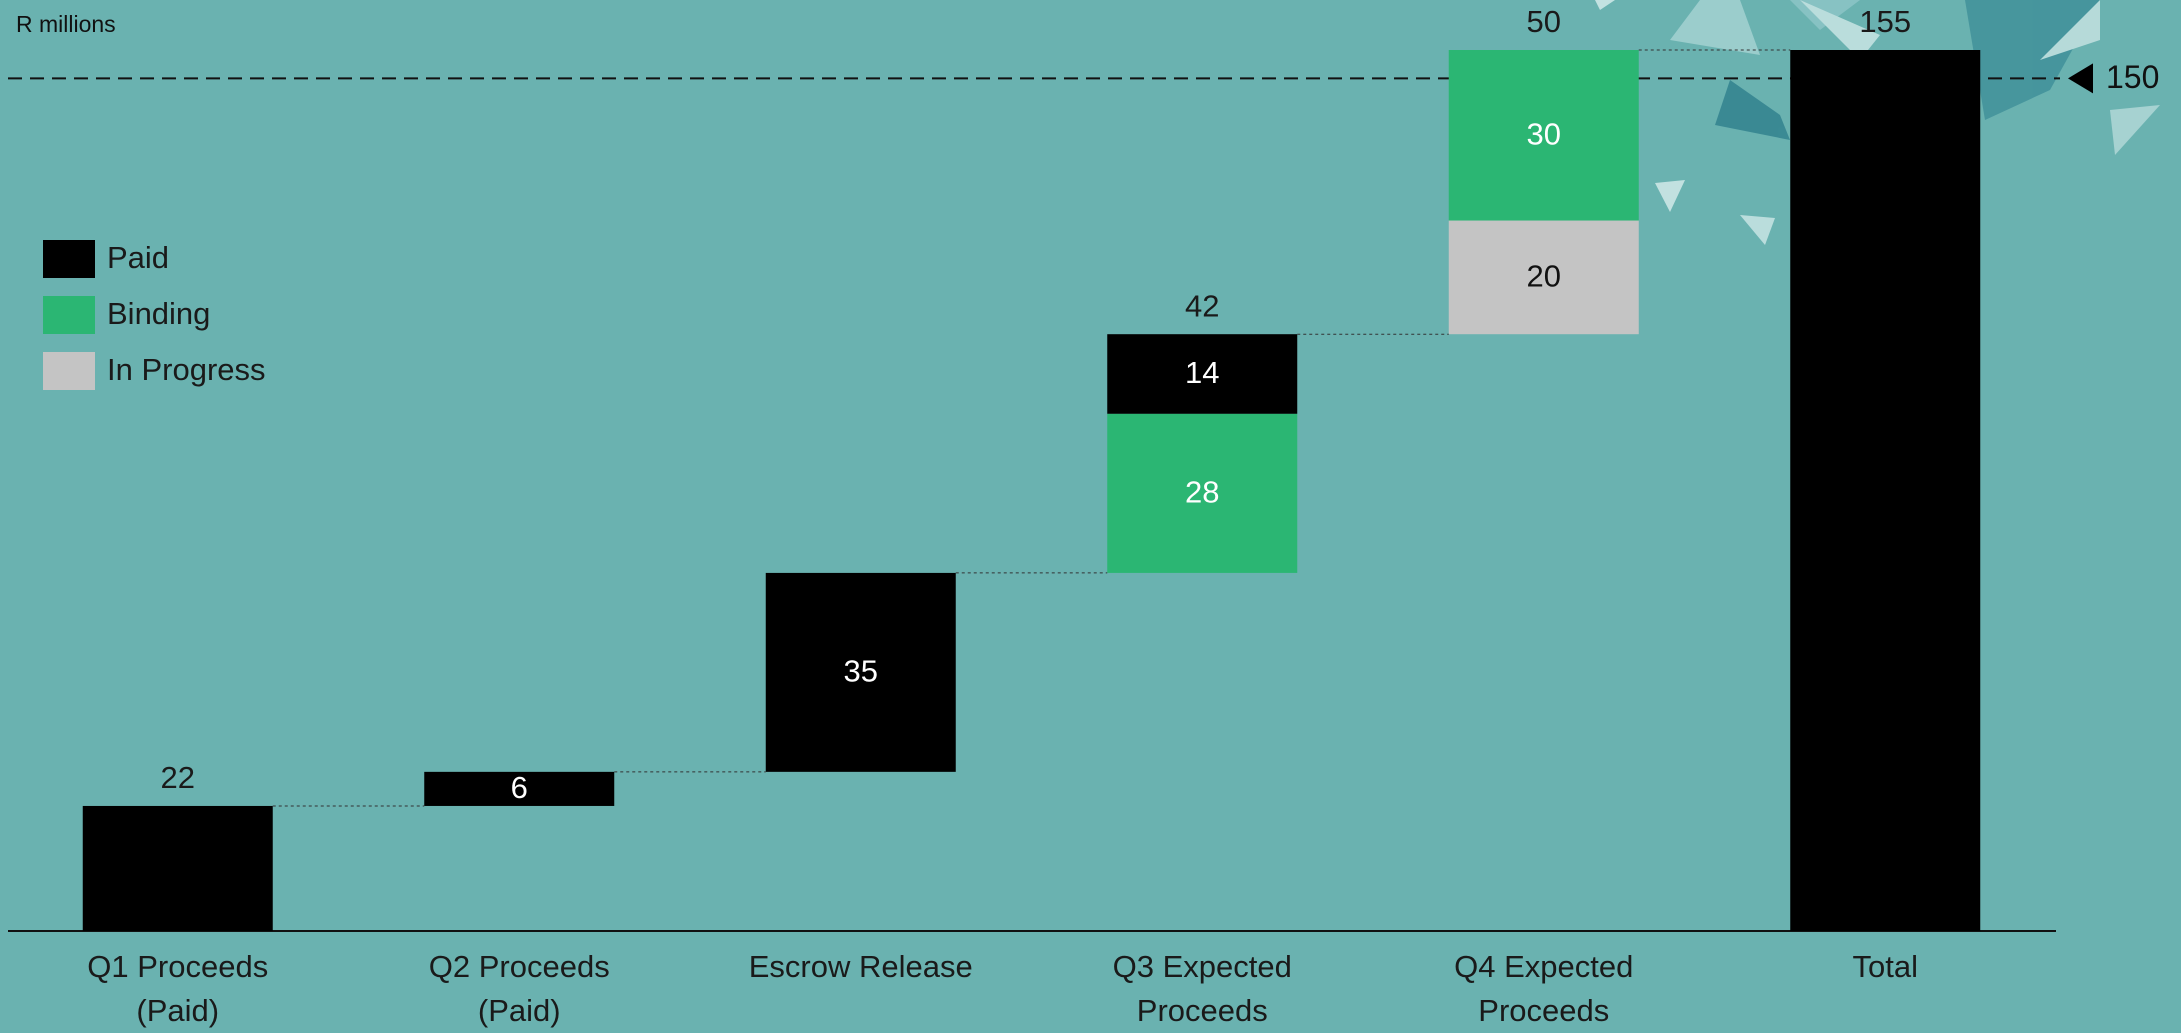  I want to click on x-tick-label: Q3 Expected Proceeds, so click(1202, 988).